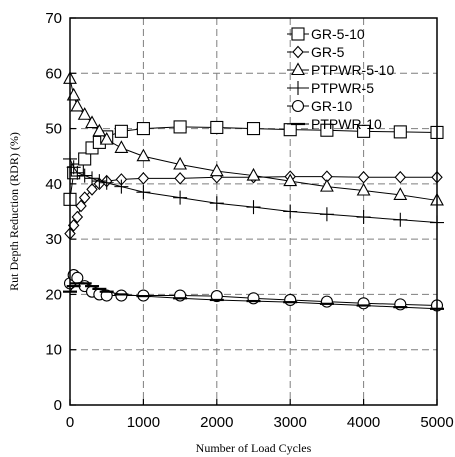 The height and width of the screenshot is (457, 455). I want to click on legend-item-gr-5: GR-5, so click(316, 52).